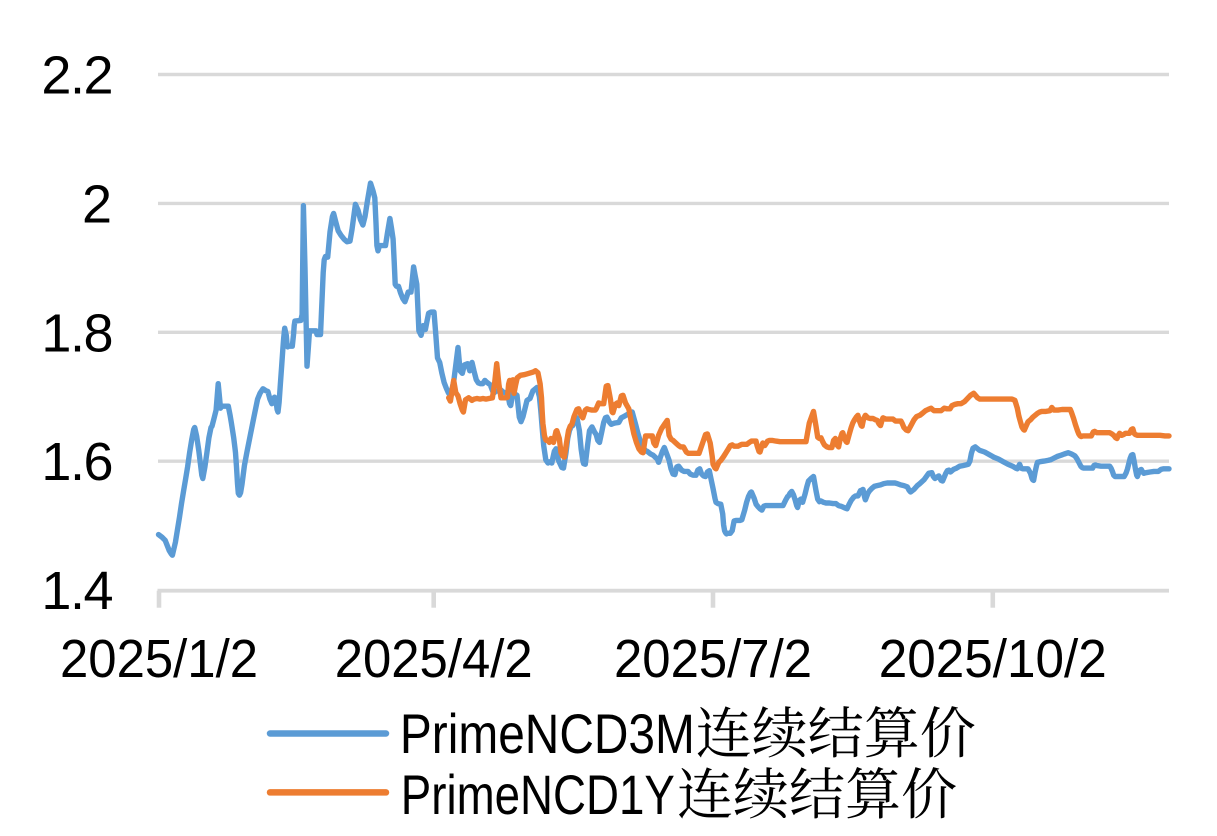  I want to click on svg-text: 1.8, so click(76, 333).